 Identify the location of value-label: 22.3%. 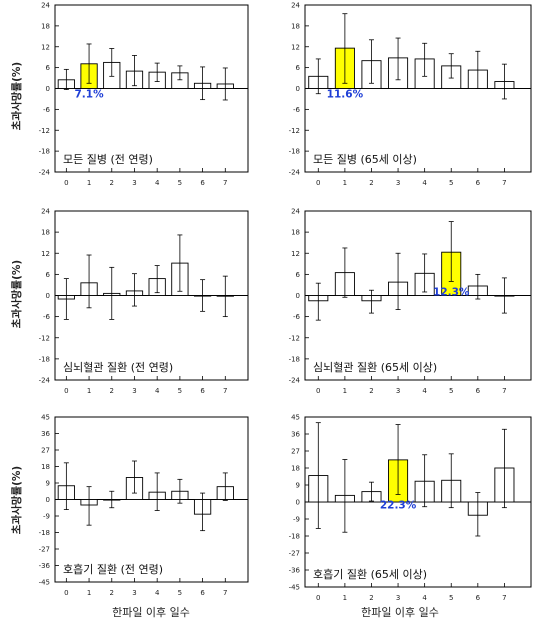
(398, 505).